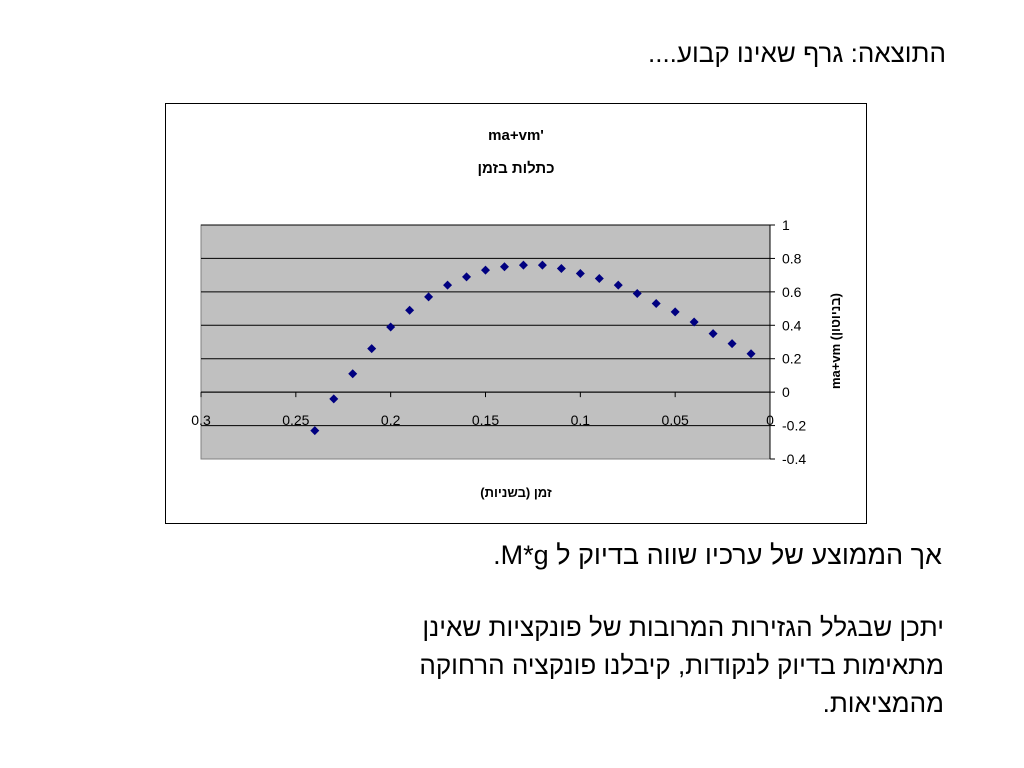  What do you see at coordinates (516, 135) in the screenshot?
I see `chart-title: ma+vm'` at bounding box center [516, 135].